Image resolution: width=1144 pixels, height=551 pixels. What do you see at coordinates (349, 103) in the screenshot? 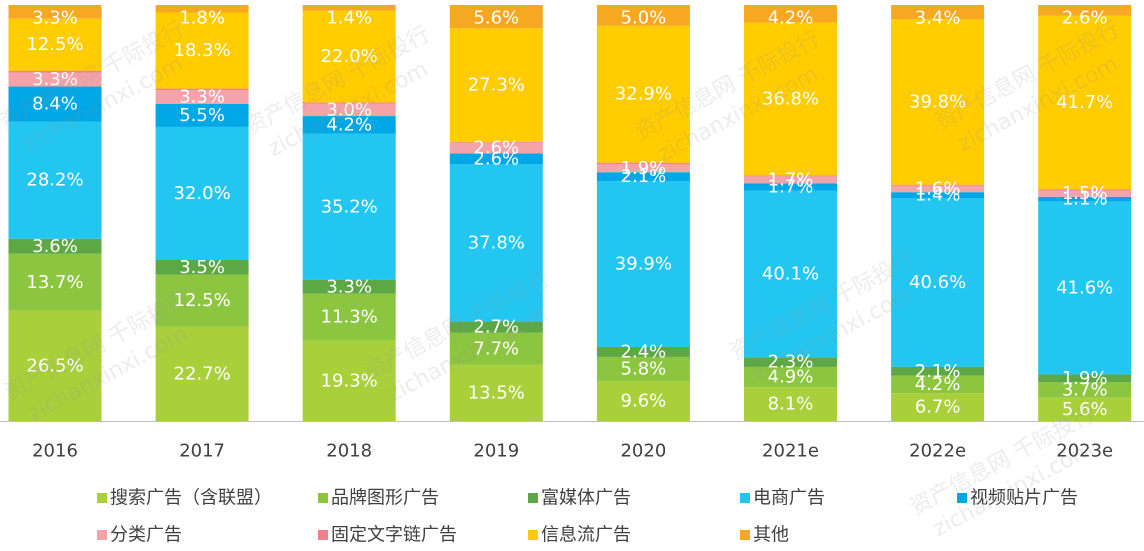
I see `bar-segment-s6-2018` at bounding box center [349, 103].